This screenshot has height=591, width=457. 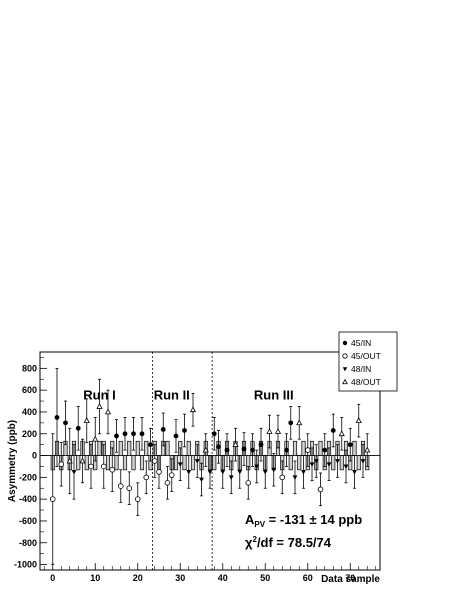 I want to click on apv-subscript: PV, so click(x=259, y=524).